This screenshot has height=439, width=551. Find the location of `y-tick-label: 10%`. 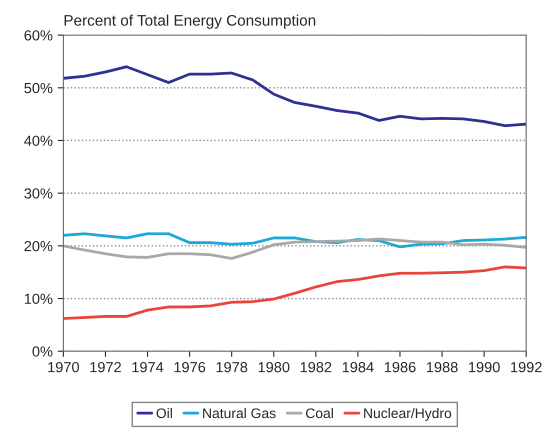

y-tick-label: 10% is located at coordinates (38, 299).